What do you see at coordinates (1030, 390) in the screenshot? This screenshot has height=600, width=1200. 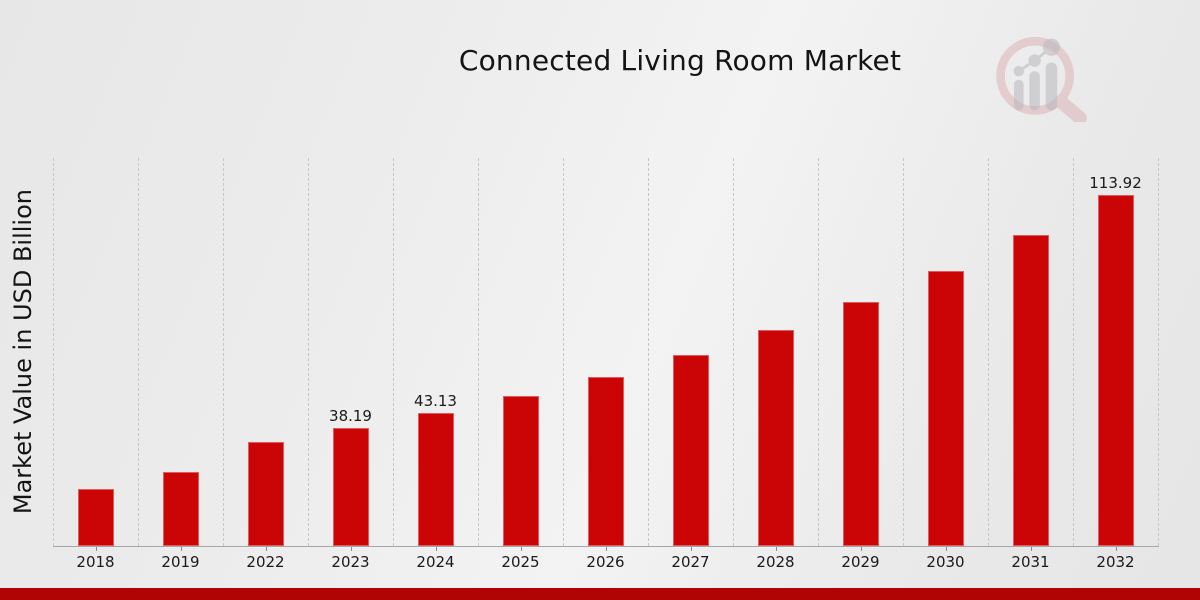 I see `bar-2031` at bounding box center [1030, 390].